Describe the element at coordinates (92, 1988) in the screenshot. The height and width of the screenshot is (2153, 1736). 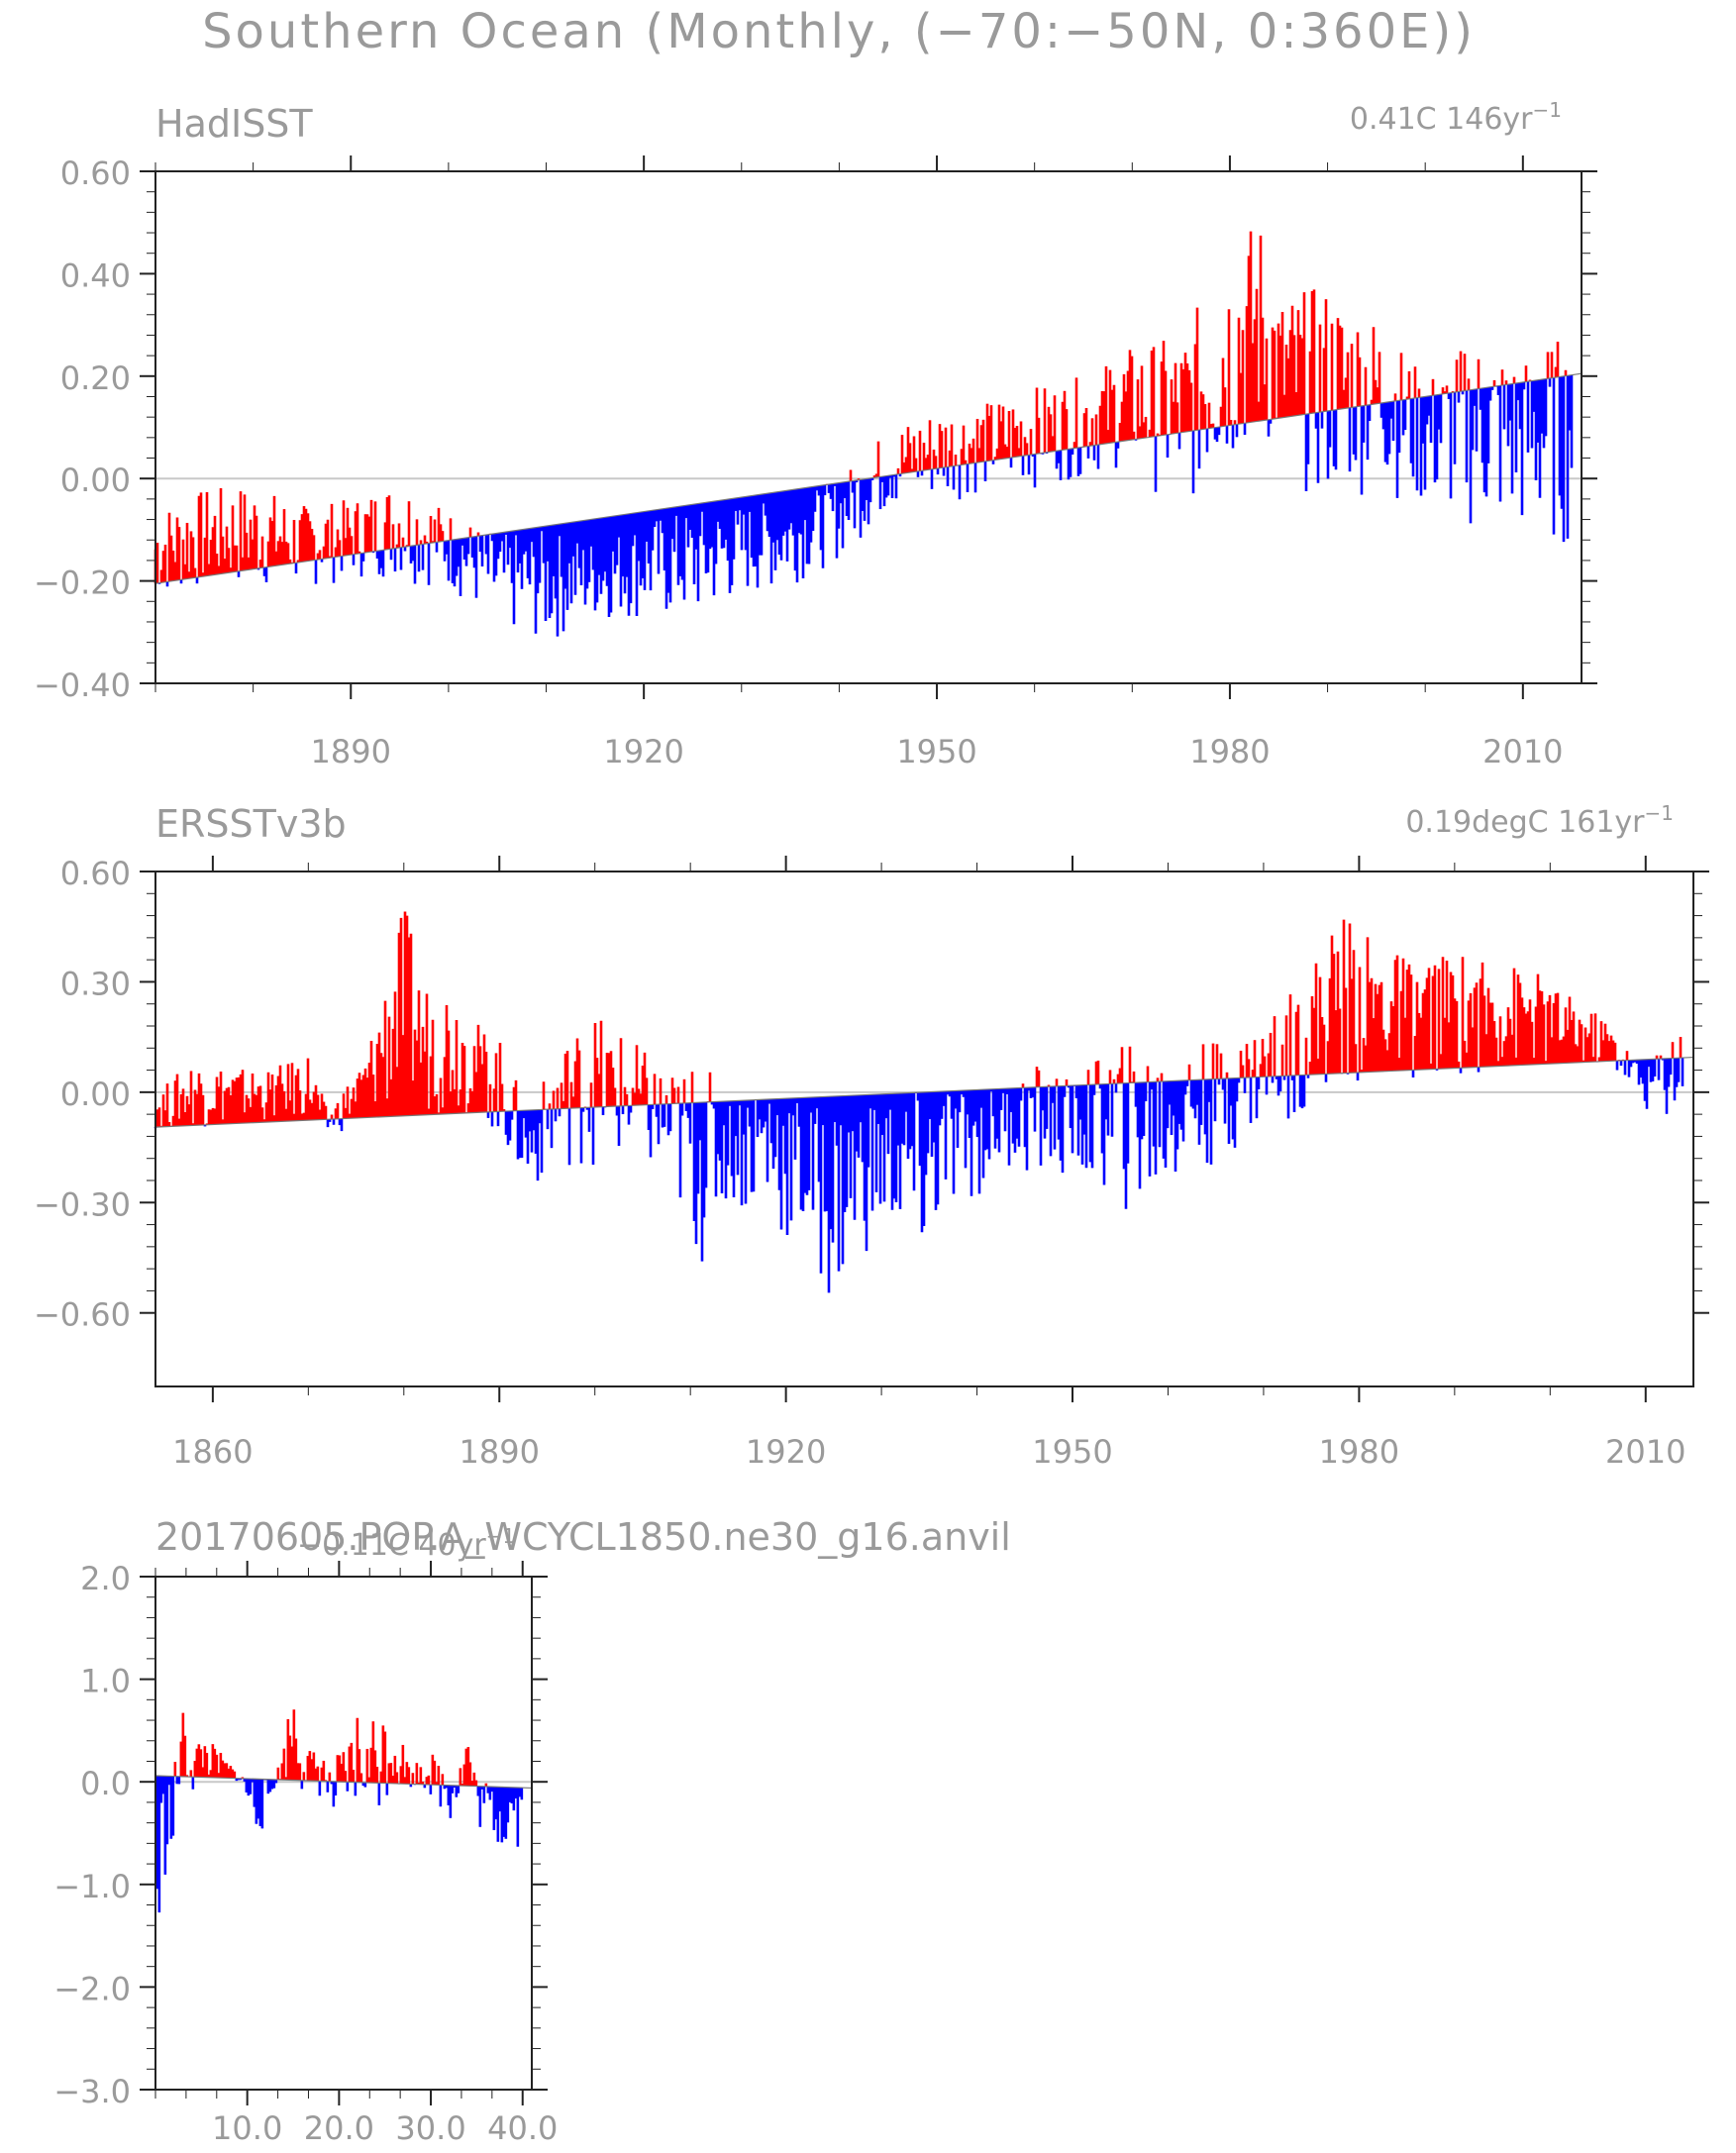
I see `y-tick-label: −2.0` at that location.